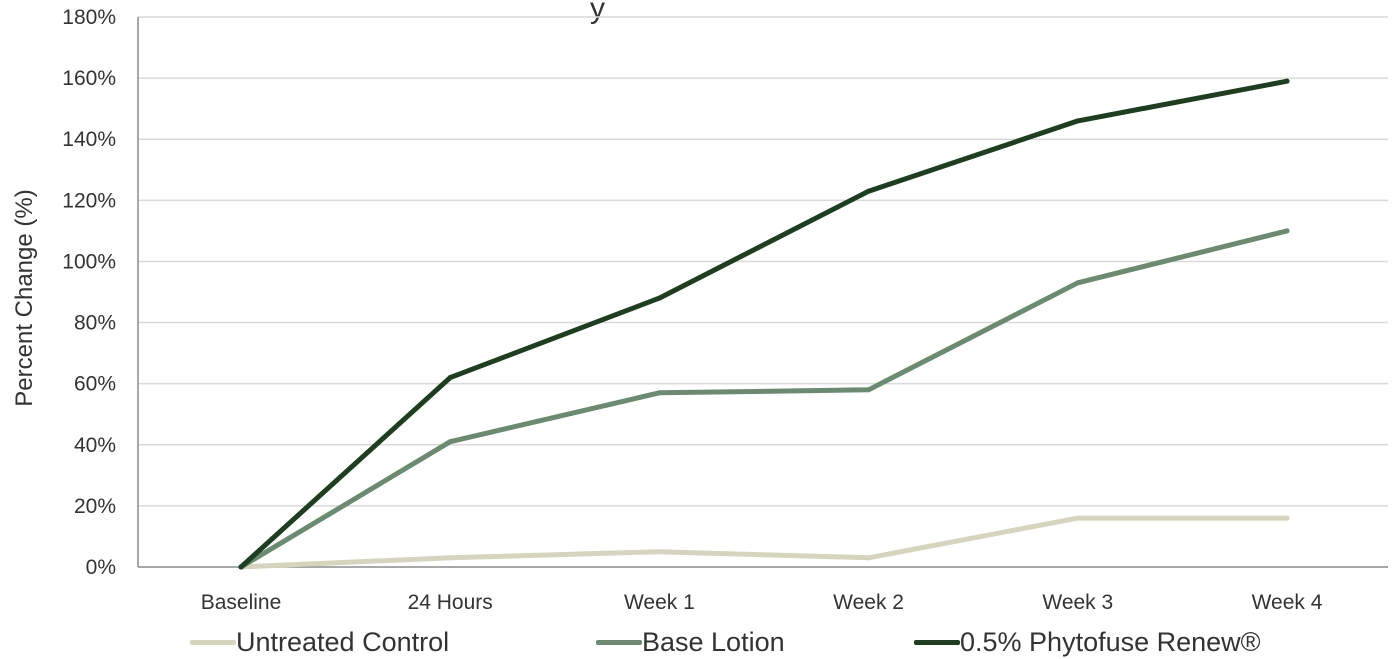 This screenshot has width=1395, height=659. I want to click on y-tick-label-160: 160%, so click(89, 78).